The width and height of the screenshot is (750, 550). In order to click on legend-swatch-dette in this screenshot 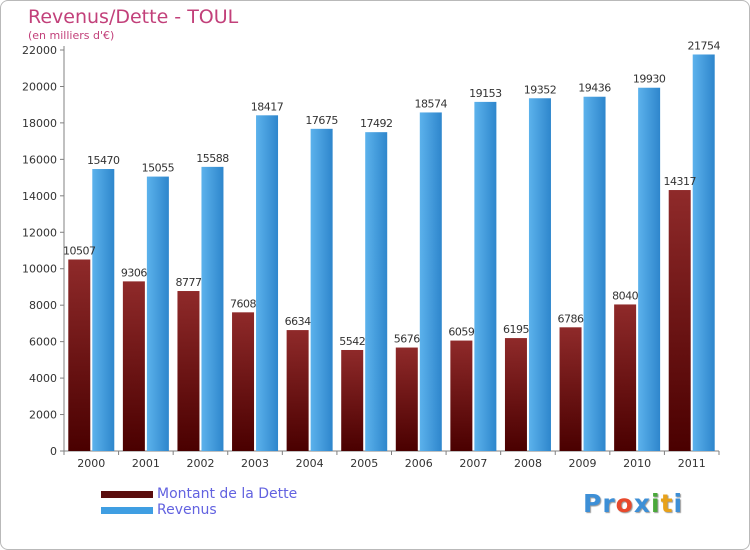, I will do `click(127, 494)`.